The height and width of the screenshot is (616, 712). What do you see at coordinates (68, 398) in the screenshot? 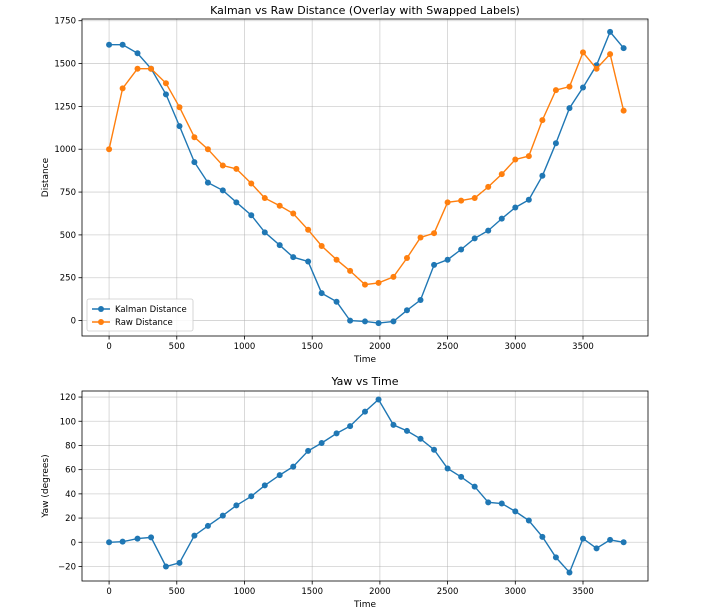
I see `y-tick-label: 120` at bounding box center [68, 398].